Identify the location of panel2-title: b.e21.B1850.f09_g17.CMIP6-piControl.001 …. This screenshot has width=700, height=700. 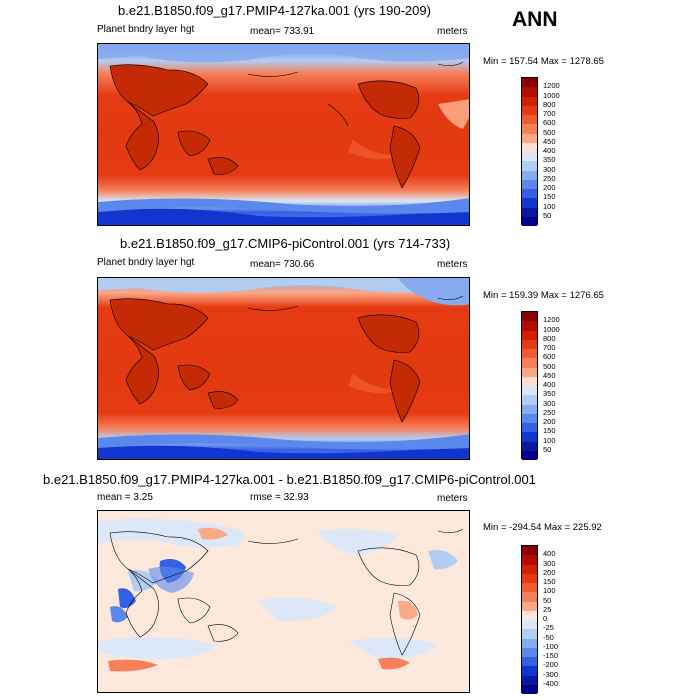
(285, 243).